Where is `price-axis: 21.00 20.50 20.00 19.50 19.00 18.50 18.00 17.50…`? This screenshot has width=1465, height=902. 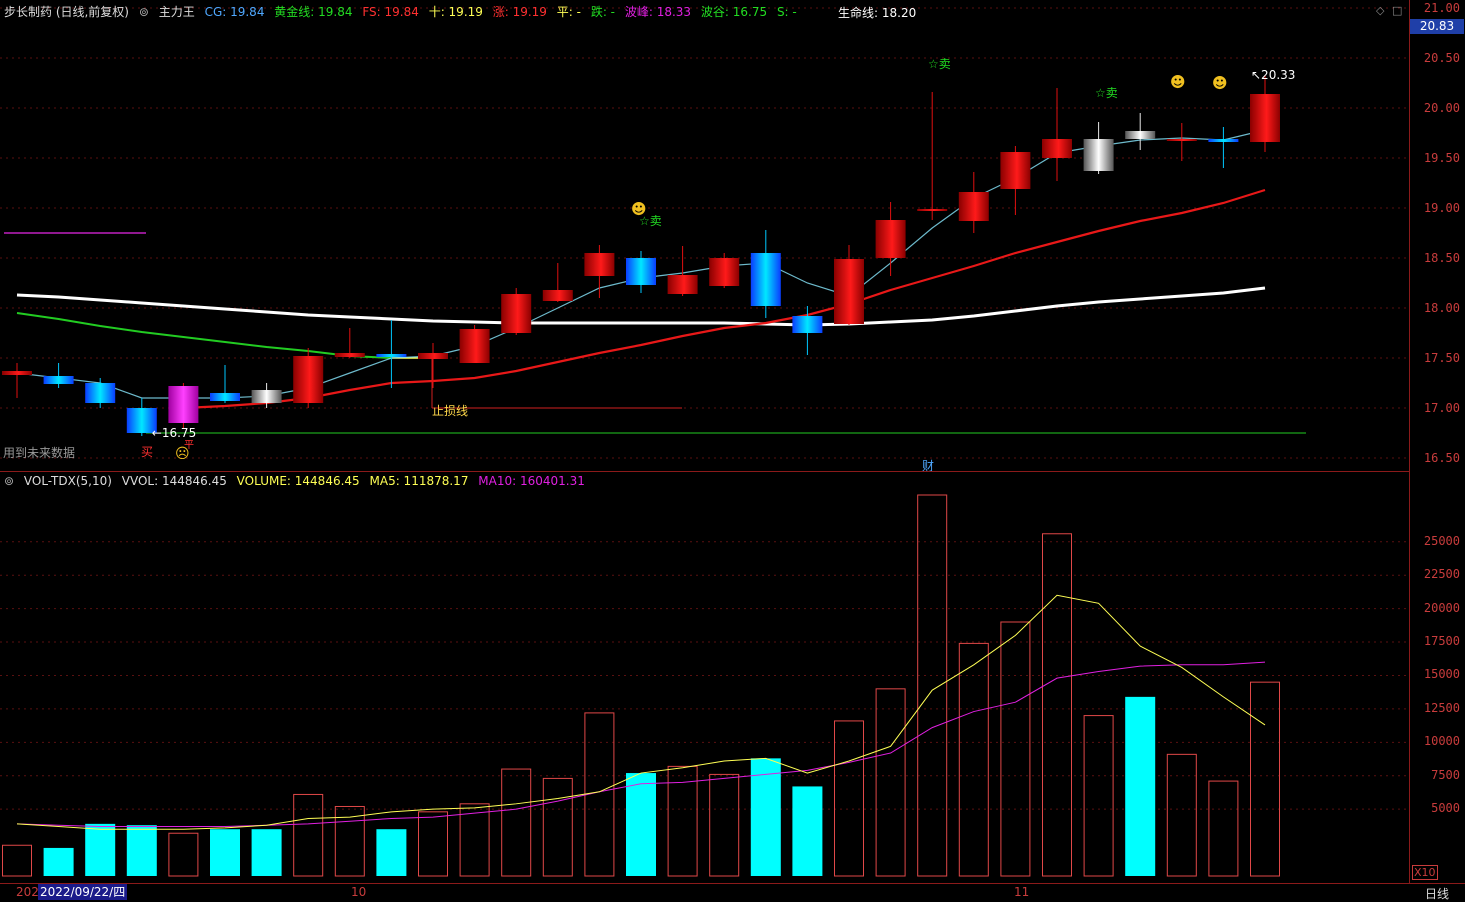 price-axis: 21.00 20.50 20.00 19.50 19.00 18.50 18.00 17.50… is located at coordinates (1437, 235).